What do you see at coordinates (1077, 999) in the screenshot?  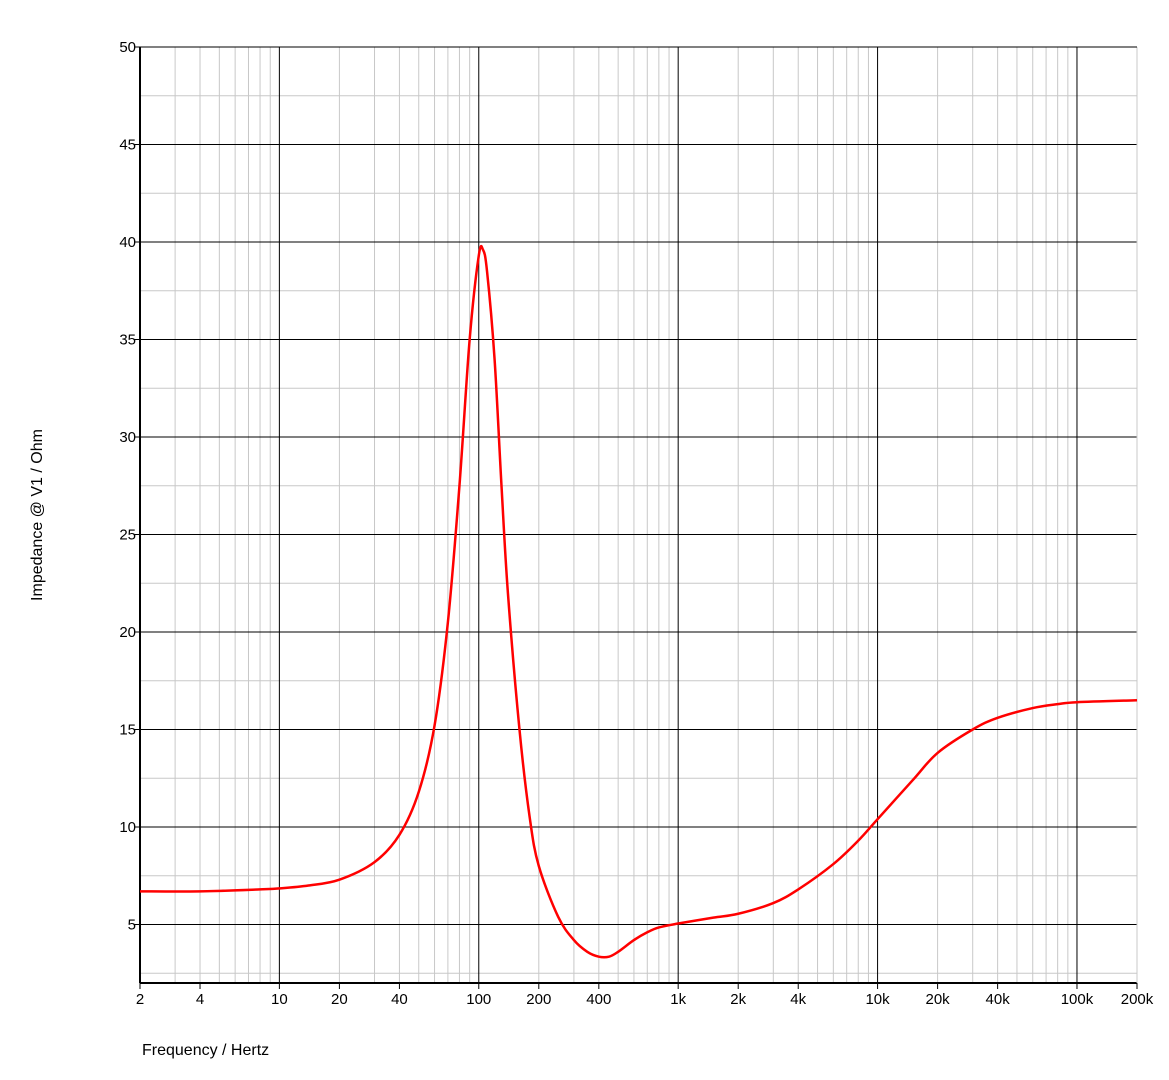 I see `x-tick-label: 100k` at bounding box center [1077, 999].